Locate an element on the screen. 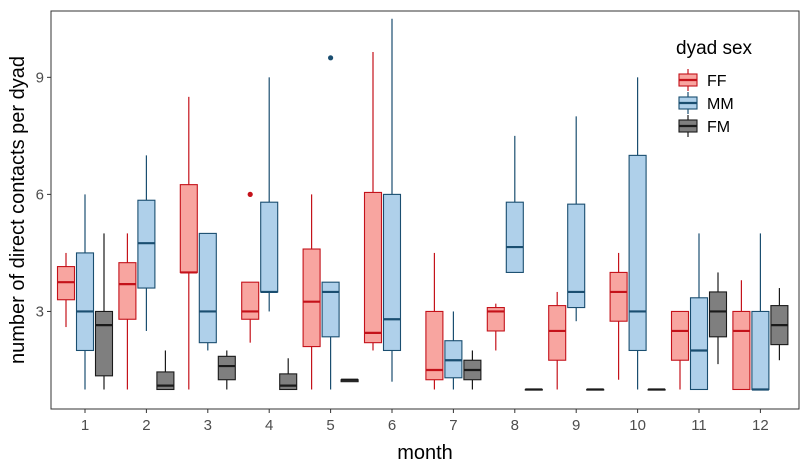 The width and height of the screenshot is (800, 466). x-tick-label-1: 1 is located at coordinates (85, 425).